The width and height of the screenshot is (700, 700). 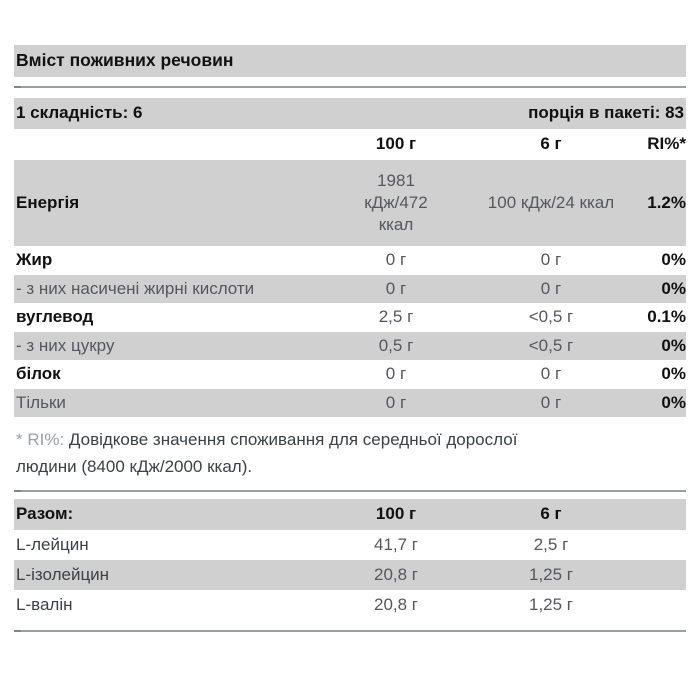 I want to click on table-row-fat: Жир 0 г 0 г 0%, so click(x=350, y=260).